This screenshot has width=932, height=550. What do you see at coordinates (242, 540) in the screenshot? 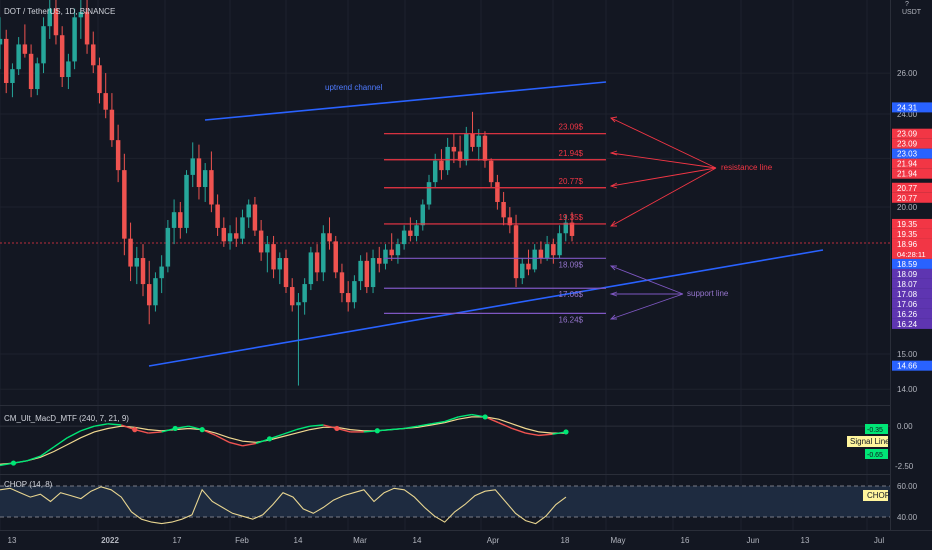
I see `time-axis-tick: Feb` at bounding box center [242, 540].